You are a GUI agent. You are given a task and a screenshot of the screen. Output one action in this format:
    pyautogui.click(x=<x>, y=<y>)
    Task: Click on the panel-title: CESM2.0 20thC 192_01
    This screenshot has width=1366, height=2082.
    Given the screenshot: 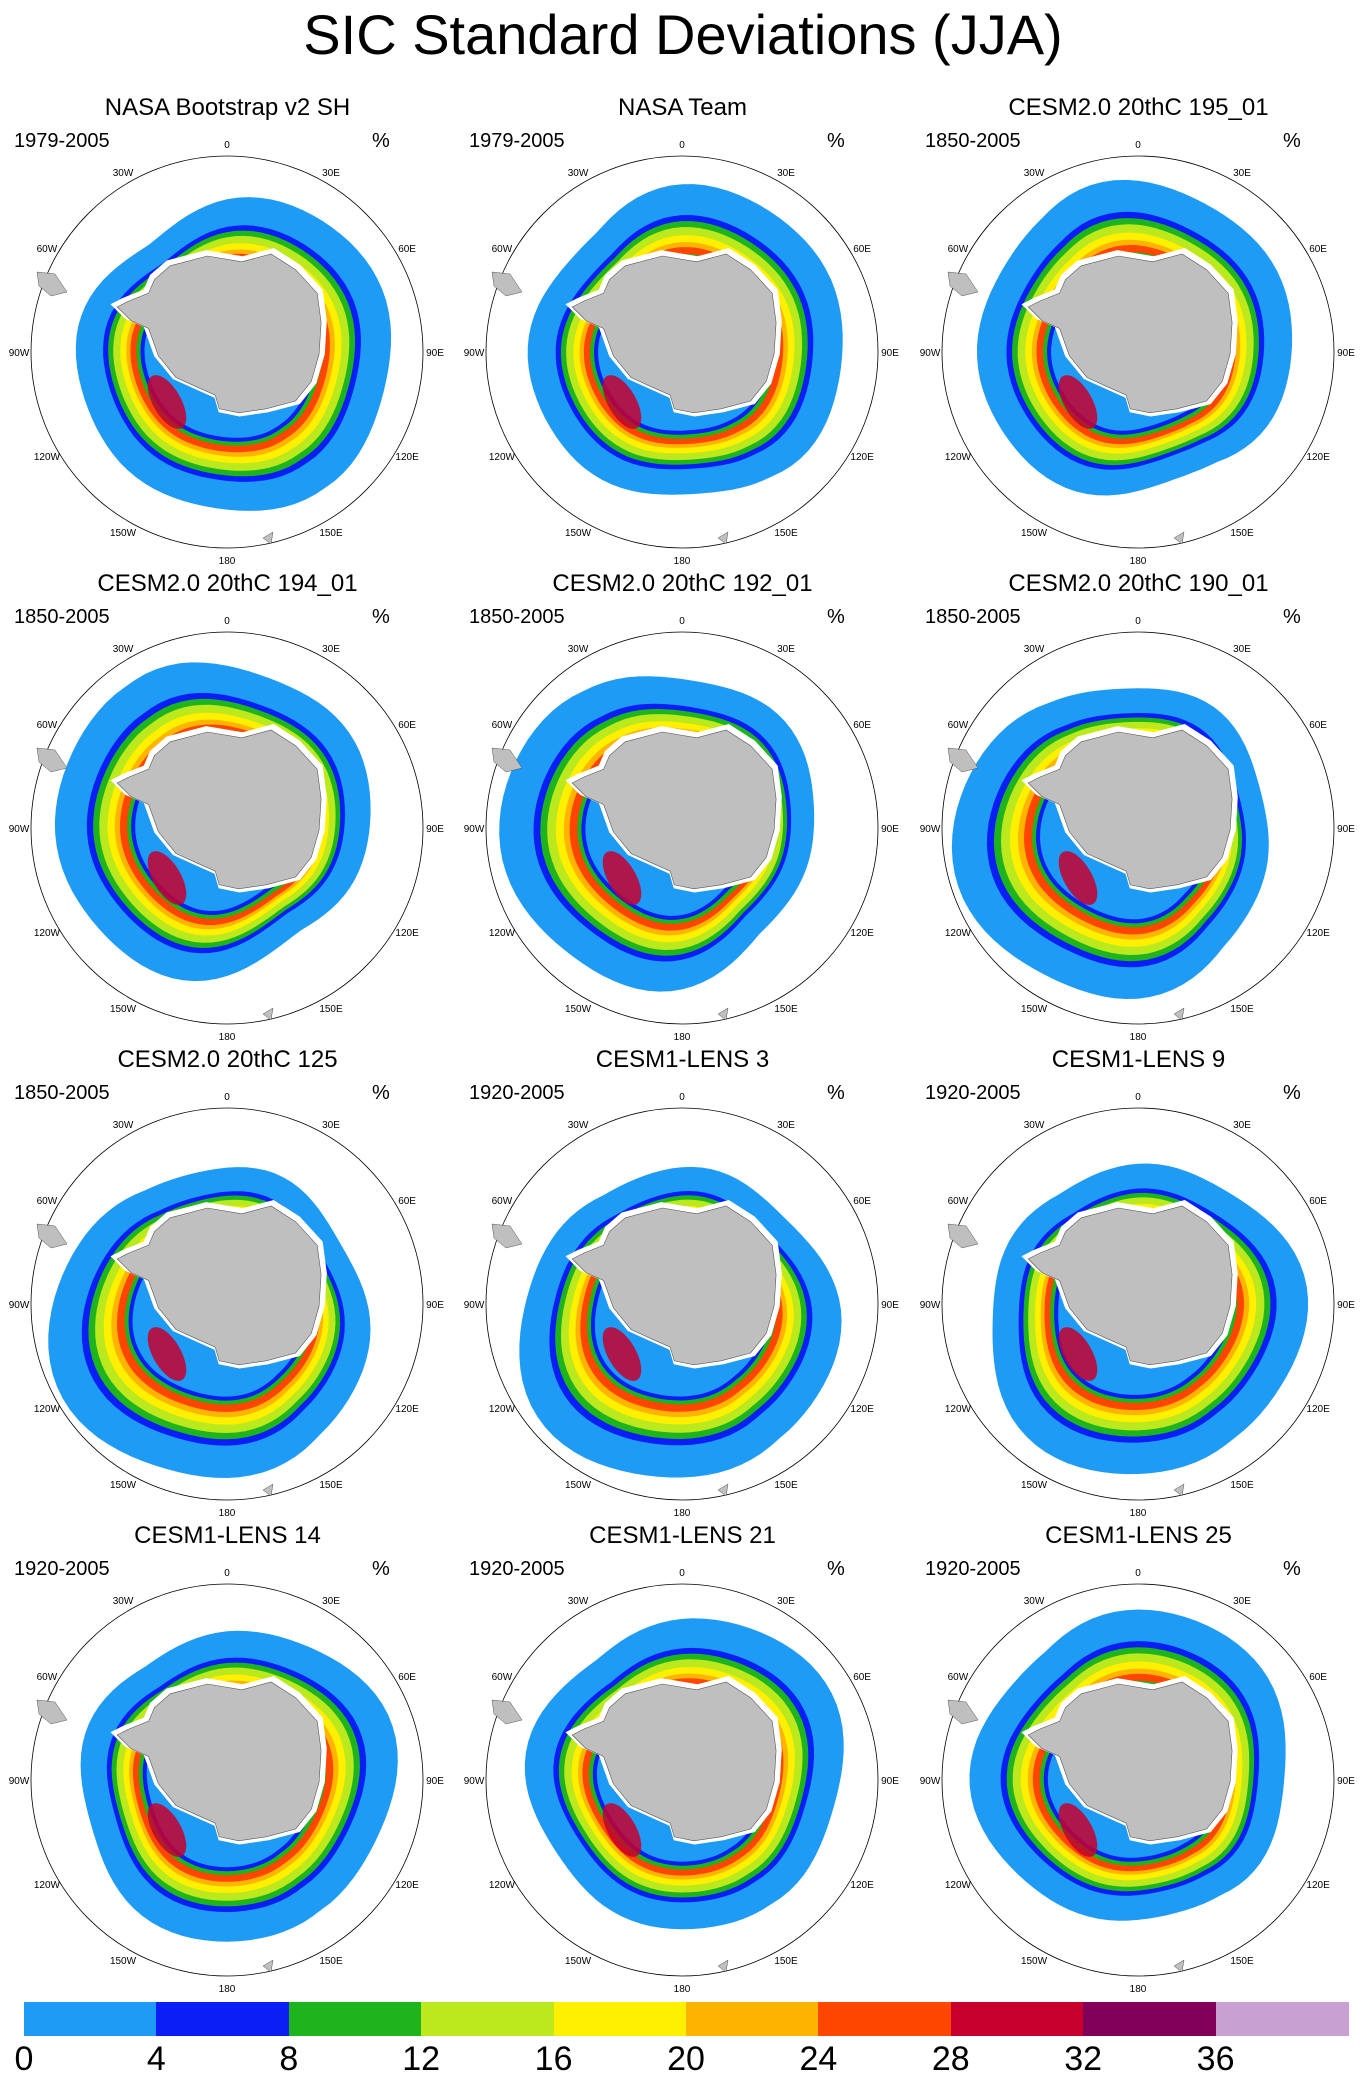 What is the action you would take?
    pyautogui.click(x=682, y=583)
    